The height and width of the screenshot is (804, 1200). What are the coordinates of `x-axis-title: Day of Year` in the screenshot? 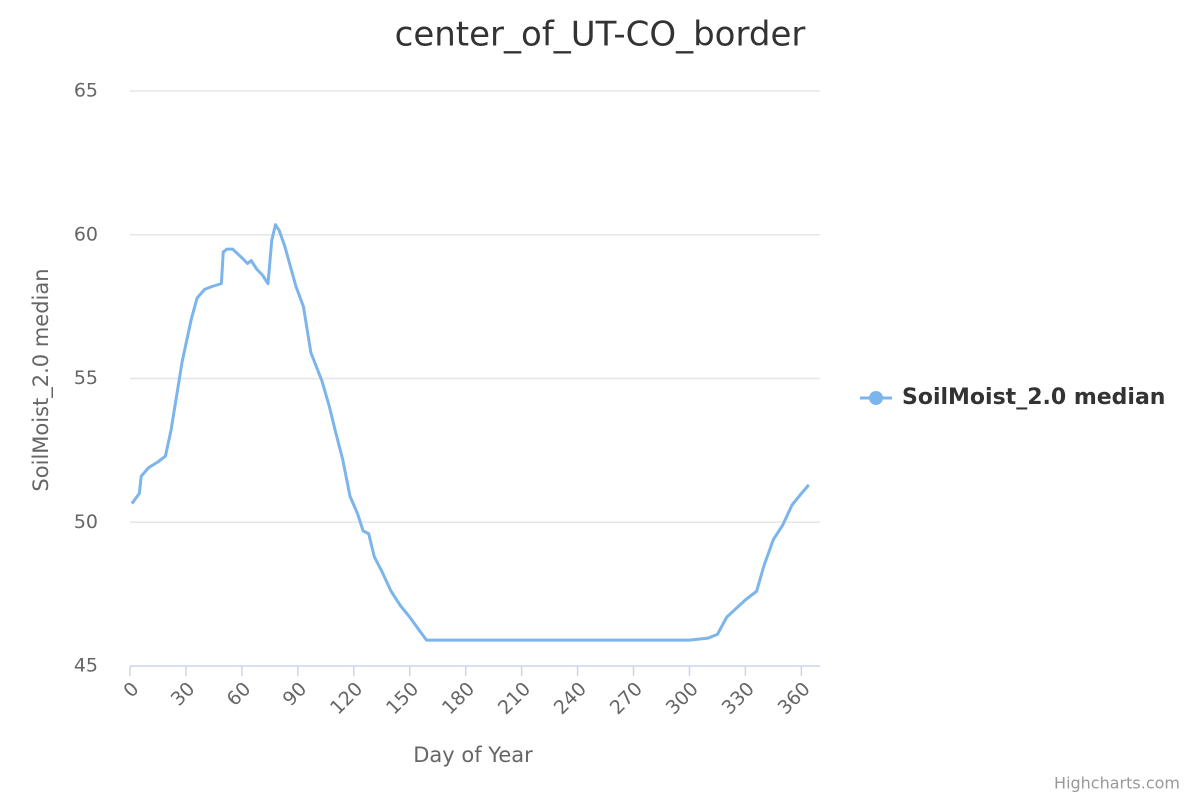 It's located at (473, 755).